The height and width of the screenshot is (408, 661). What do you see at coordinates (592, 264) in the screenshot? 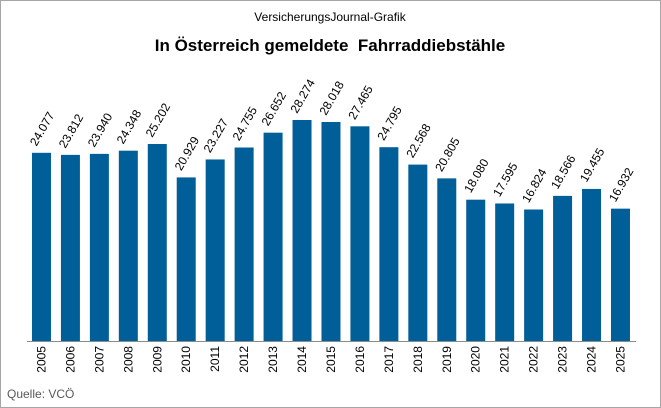
I see `bar-2024` at bounding box center [592, 264].